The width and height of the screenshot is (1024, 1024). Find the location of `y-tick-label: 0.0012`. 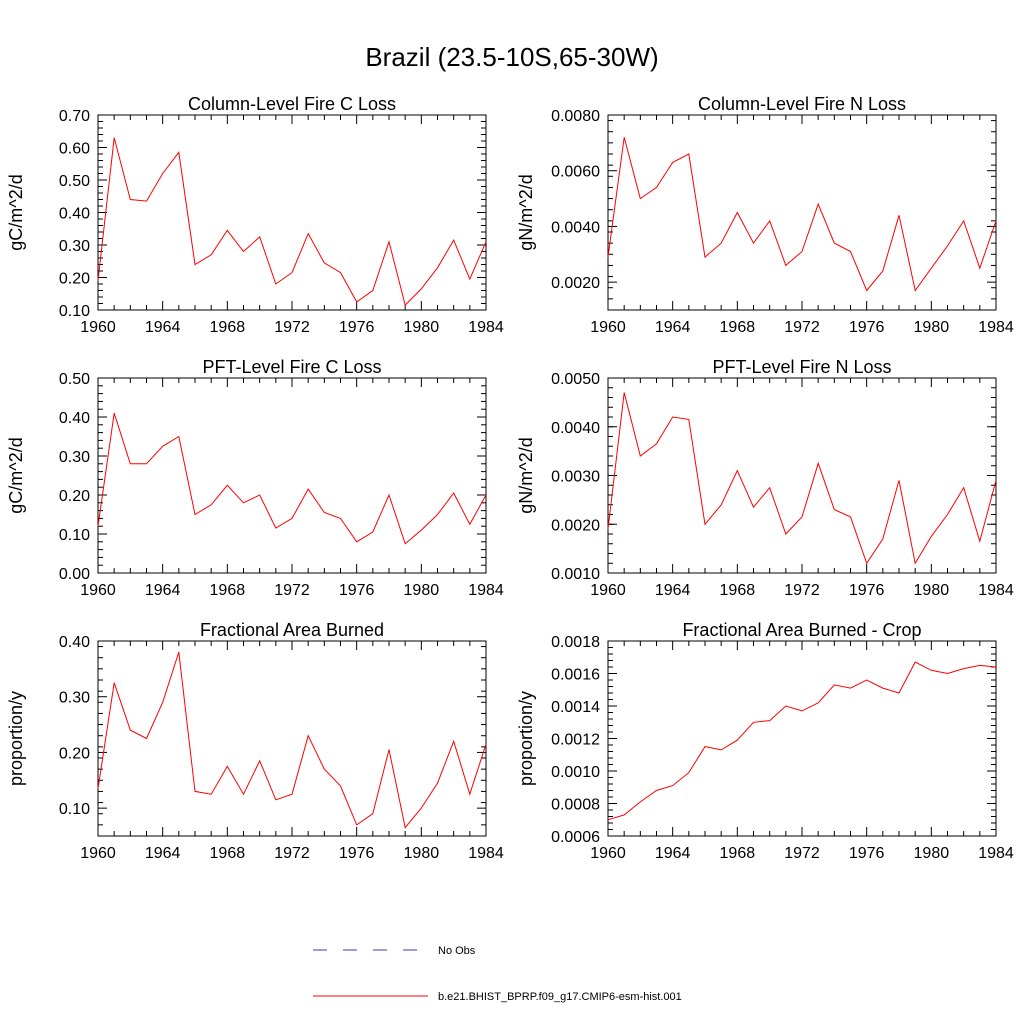

y-tick-label: 0.0012 is located at coordinates (575, 740).